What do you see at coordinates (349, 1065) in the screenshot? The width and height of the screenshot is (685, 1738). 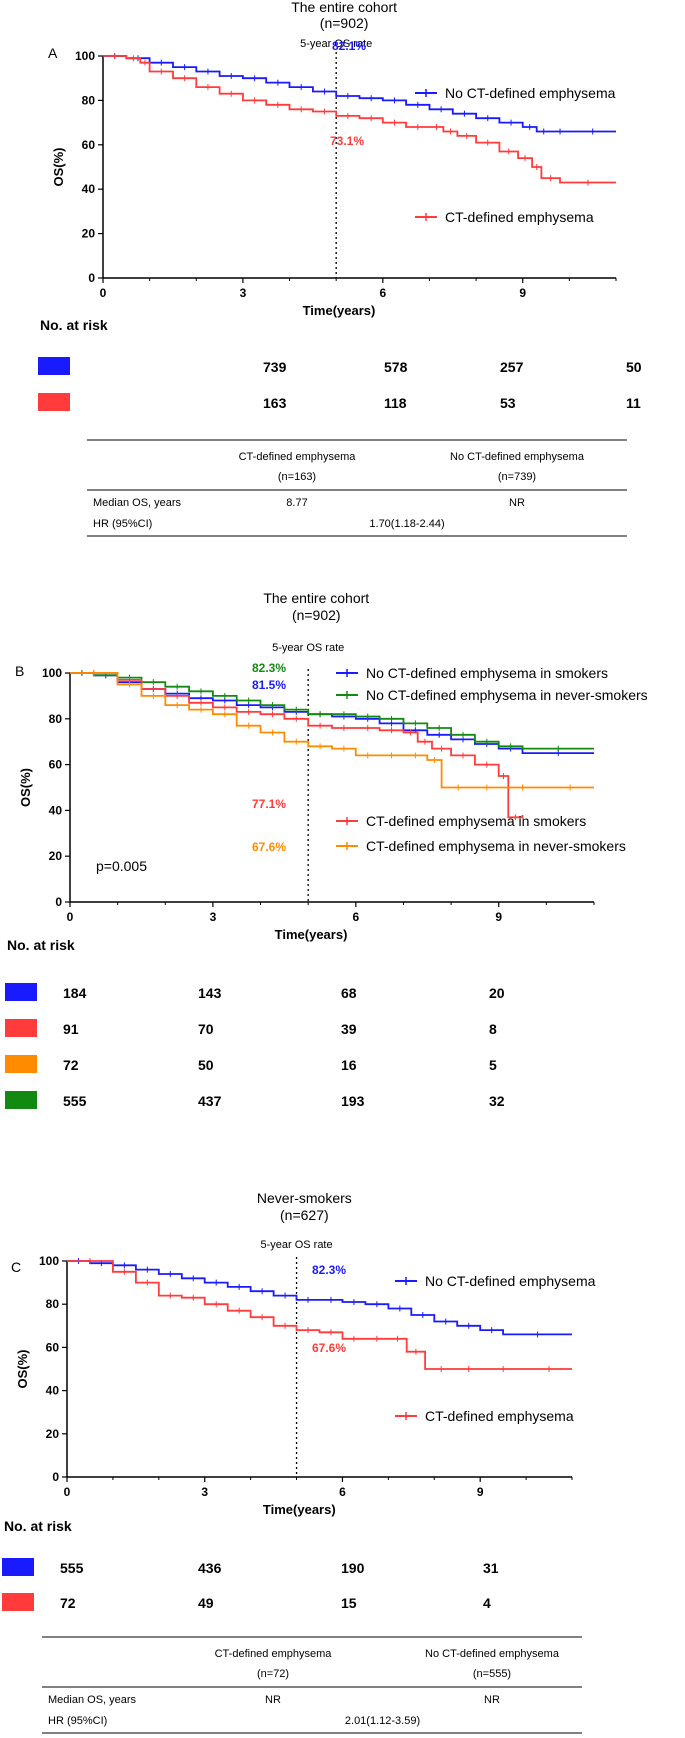 I see `risk-value: 16` at bounding box center [349, 1065].